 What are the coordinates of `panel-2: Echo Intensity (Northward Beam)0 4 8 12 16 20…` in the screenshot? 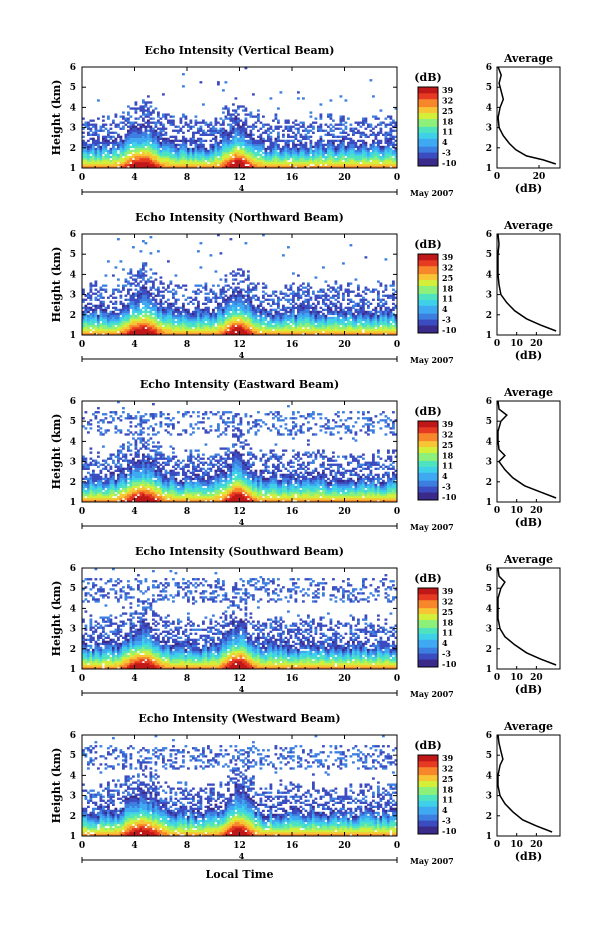 It's located at (305, 288).